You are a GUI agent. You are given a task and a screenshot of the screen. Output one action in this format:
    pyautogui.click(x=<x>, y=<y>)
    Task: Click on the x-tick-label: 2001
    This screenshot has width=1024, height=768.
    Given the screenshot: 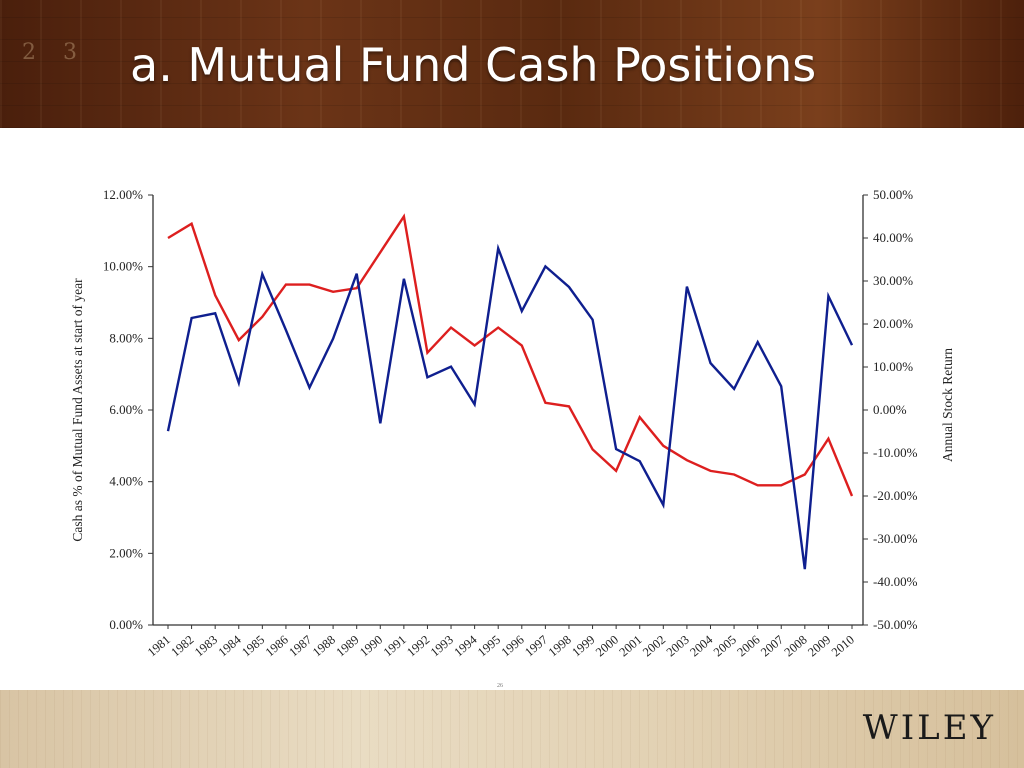 What is the action you would take?
    pyautogui.click(x=631, y=646)
    